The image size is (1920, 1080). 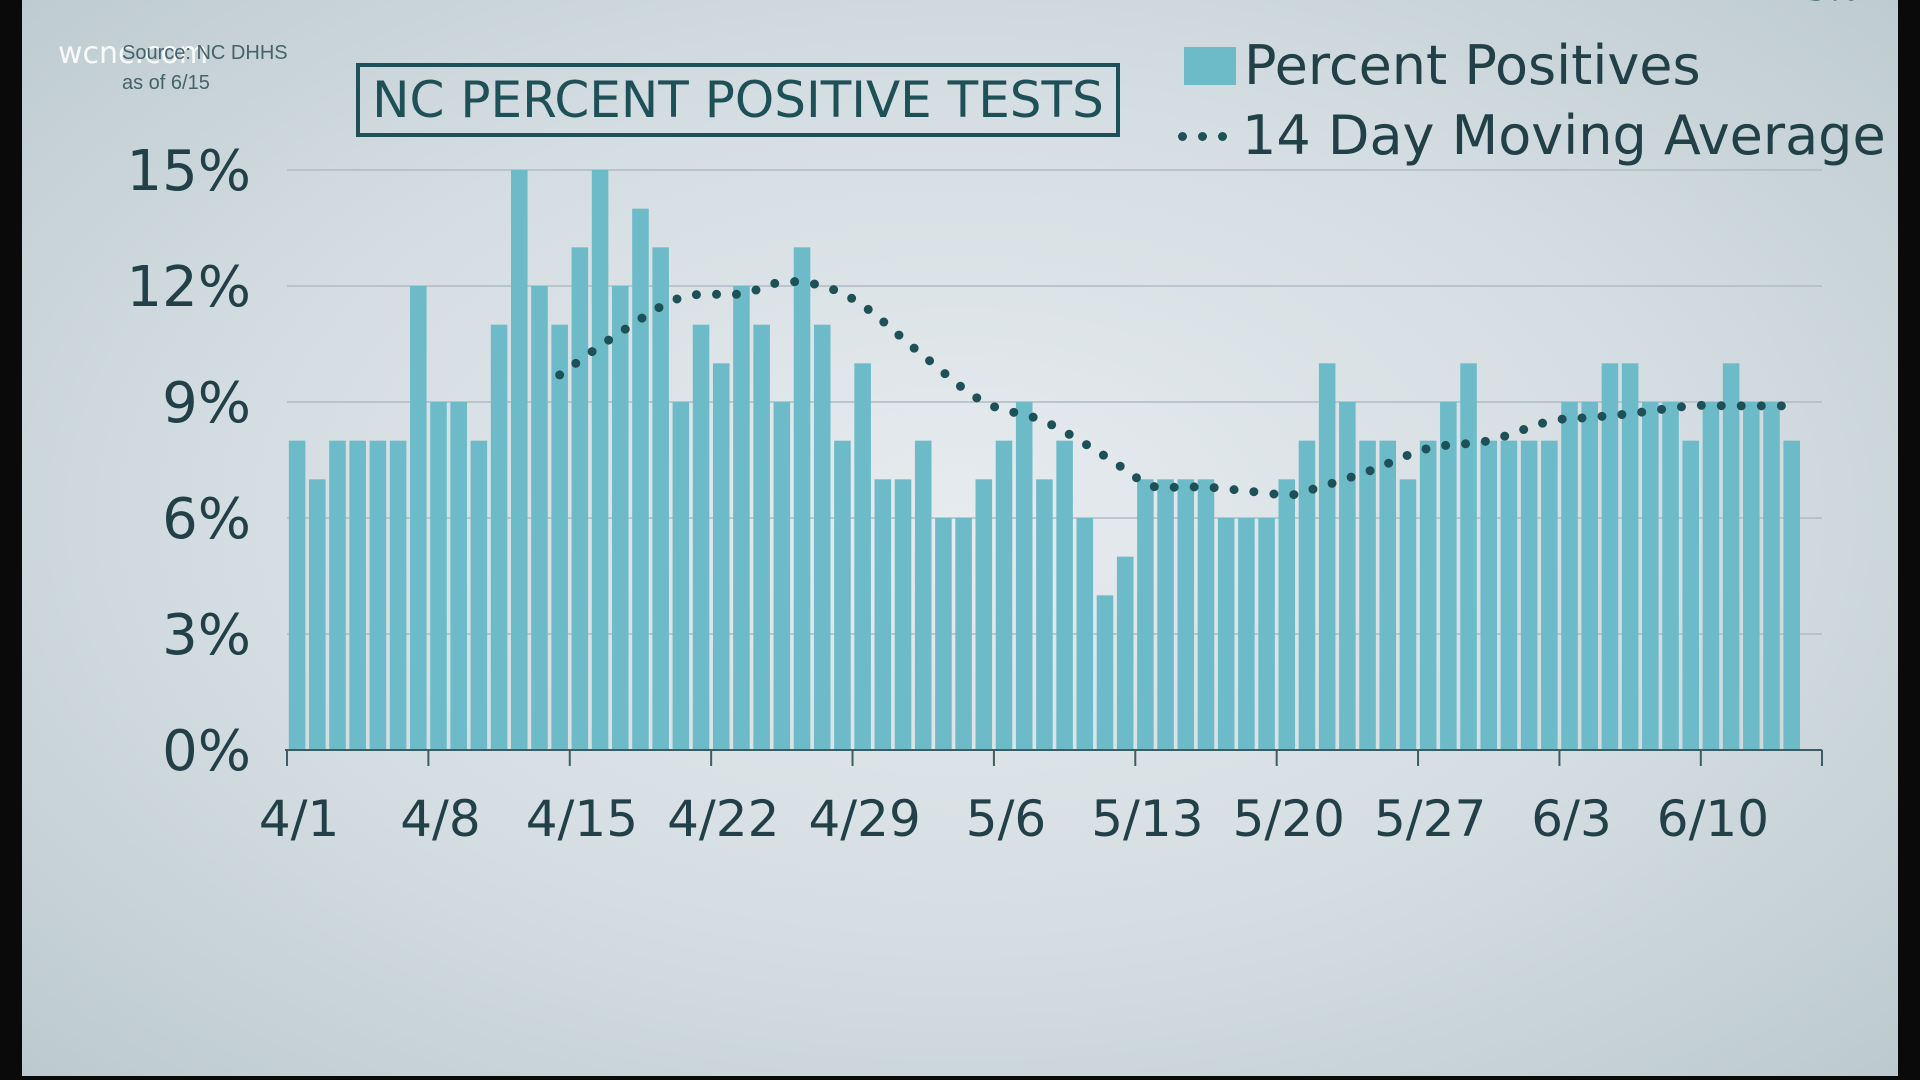 What do you see at coordinates (864, 819) in the screenshot?
I see `x-tick-label: 4/29` at bounding box center [864, 819].